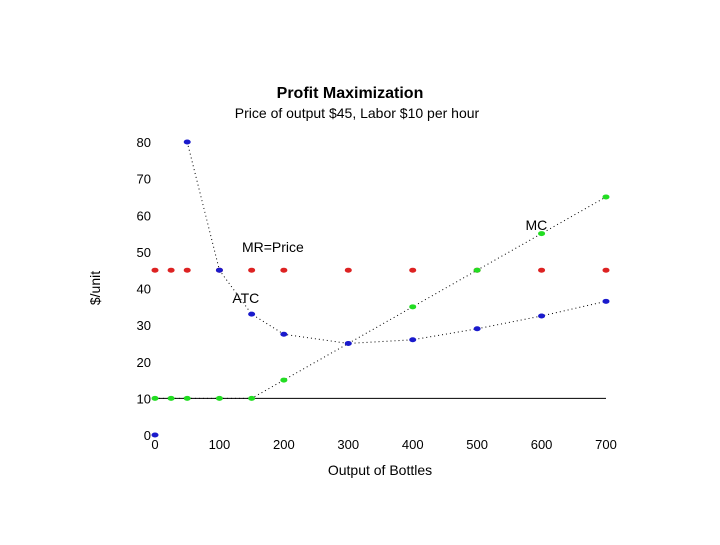 This screenshot has width=720, height=545. Describe the element at coordinates (154, 444) in the screenshot. I see `x-tick-label: 0` at that location.